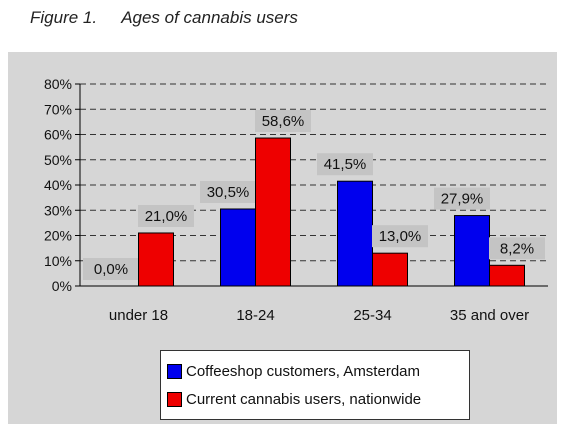  I want to click on y-tick-label: 70%, so click(58, 109).